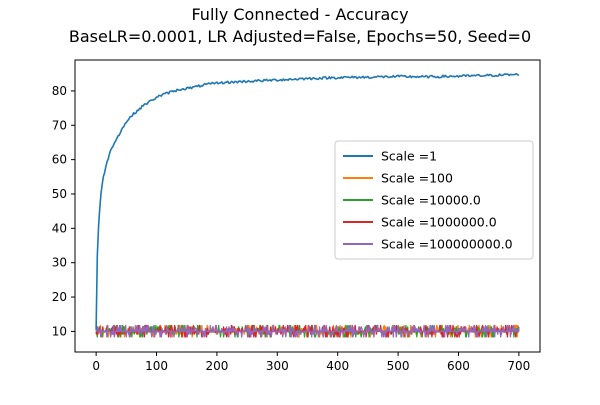 Image resolution: width=600 pixels, height=405 pixels. Describe the element at coordinates (458, 366) in the screenshot. I see `x-tick-label: 600` at that location.